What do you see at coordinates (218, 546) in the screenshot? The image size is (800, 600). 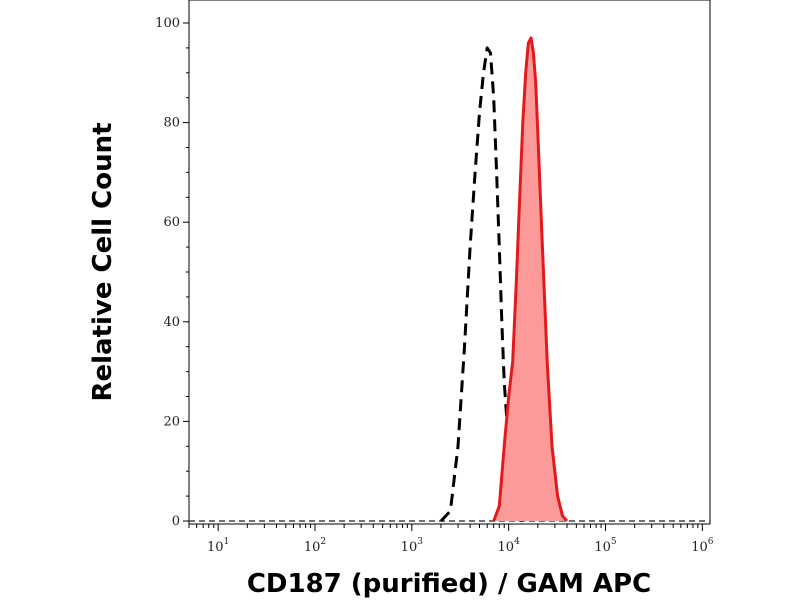 I see `x-tick-label-0: 10¹` at bounding box center [218, 546].